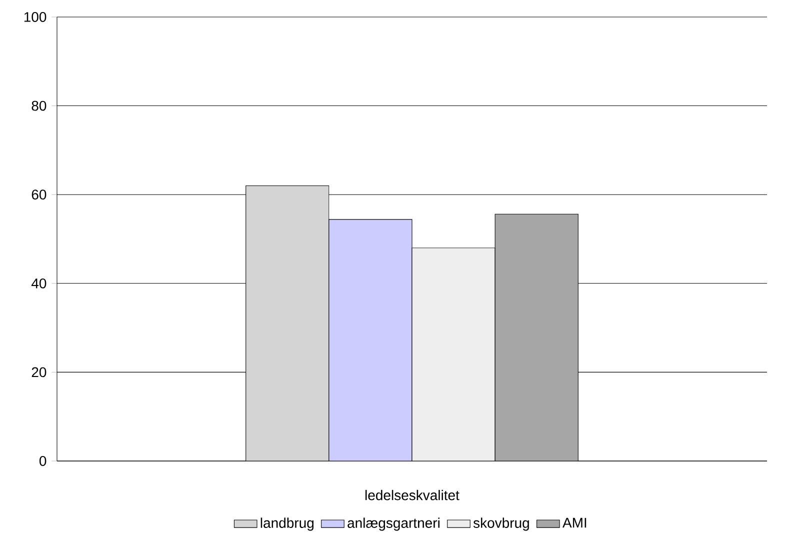 The width and height of the screenshot is (797, 545). I want to click on y-tick-label: 0, so click(42, 461).